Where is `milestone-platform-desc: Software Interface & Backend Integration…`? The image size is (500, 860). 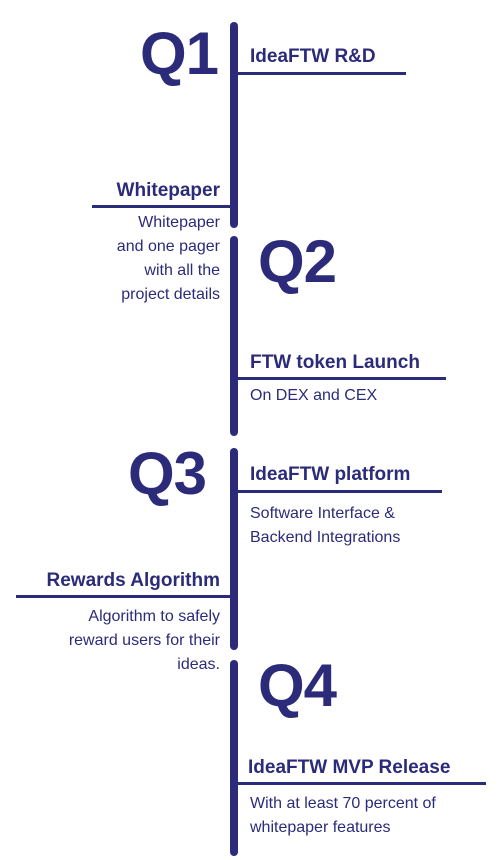
milestone-platform-desc: Software Interface & Backend Integration… is located at coordinates (325, 525).